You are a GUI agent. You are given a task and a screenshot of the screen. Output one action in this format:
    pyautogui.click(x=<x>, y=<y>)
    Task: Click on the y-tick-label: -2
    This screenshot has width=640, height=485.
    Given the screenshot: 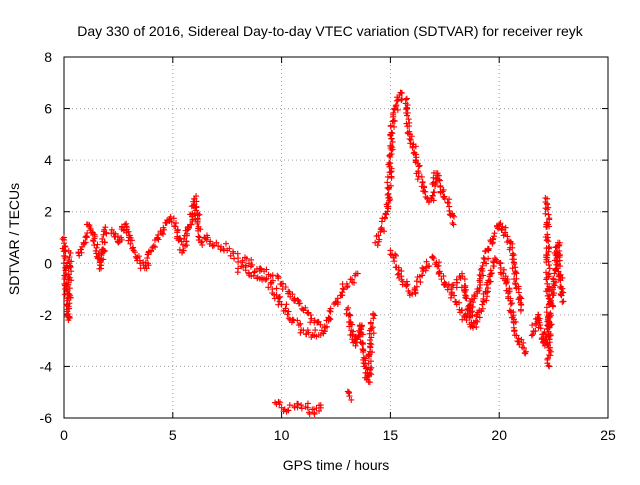 What is the action you would take?
    pyautogui.click(x=46, y=315)
    